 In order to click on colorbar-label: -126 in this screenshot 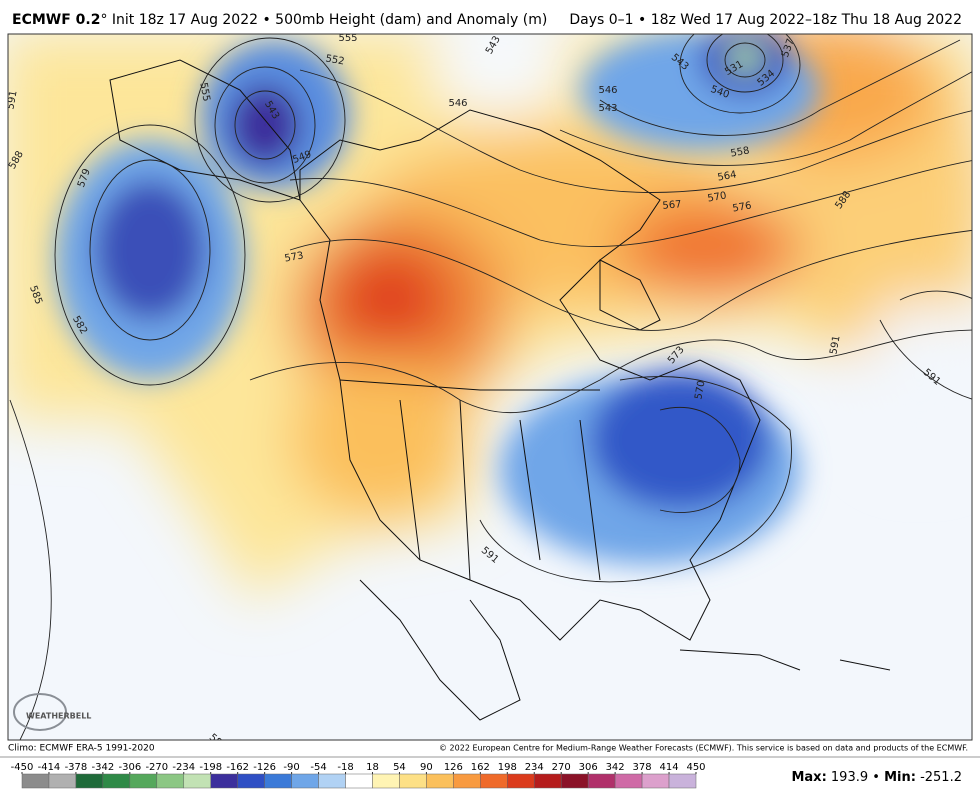, I will do `click(264, 767)`.